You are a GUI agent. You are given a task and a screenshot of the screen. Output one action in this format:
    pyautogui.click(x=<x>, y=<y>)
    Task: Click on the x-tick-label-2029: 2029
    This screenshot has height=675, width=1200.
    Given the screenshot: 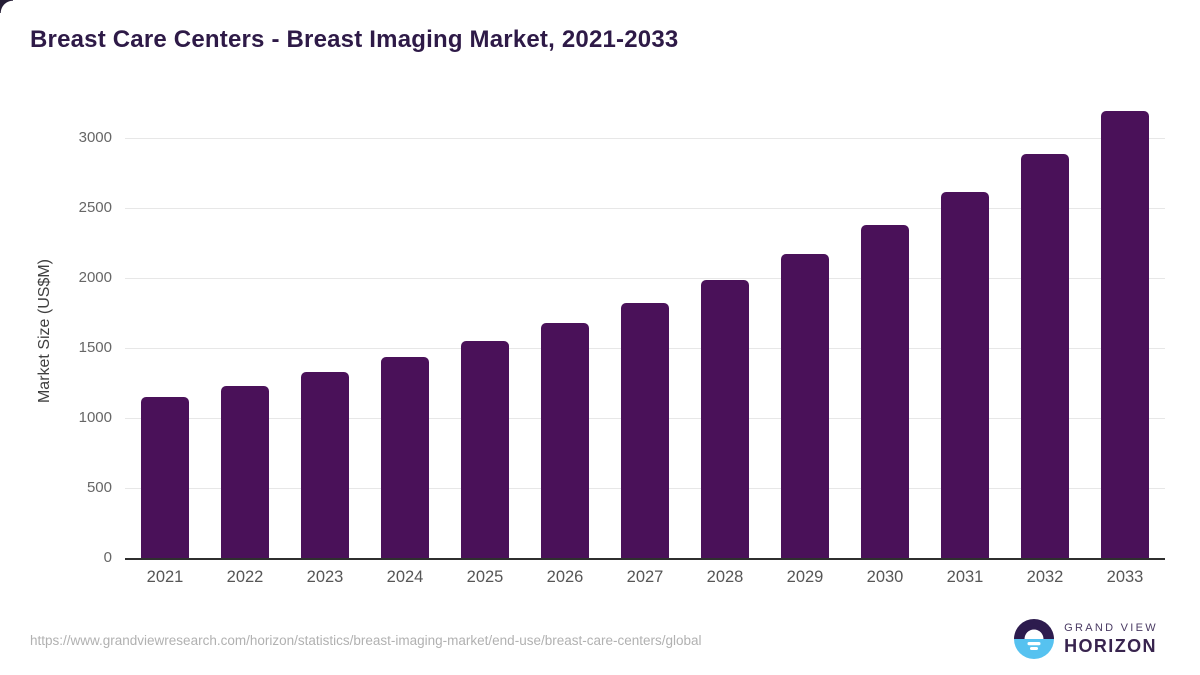 What is the action you would take?
    pyautogui.click(x=805, y=577)
    